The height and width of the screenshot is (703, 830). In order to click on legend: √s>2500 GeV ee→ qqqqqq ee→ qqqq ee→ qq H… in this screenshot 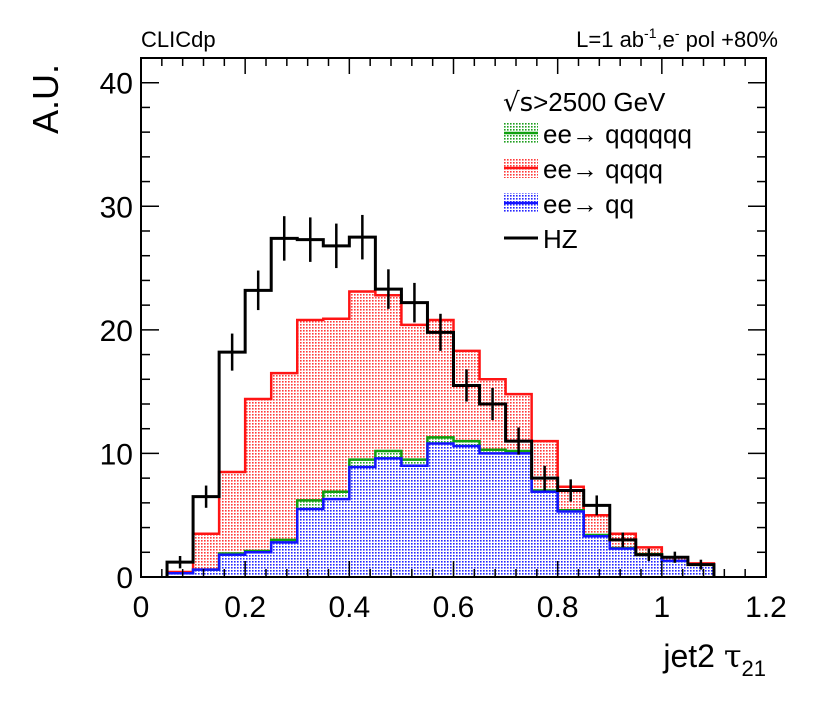, I will do `click(597, 170)`.